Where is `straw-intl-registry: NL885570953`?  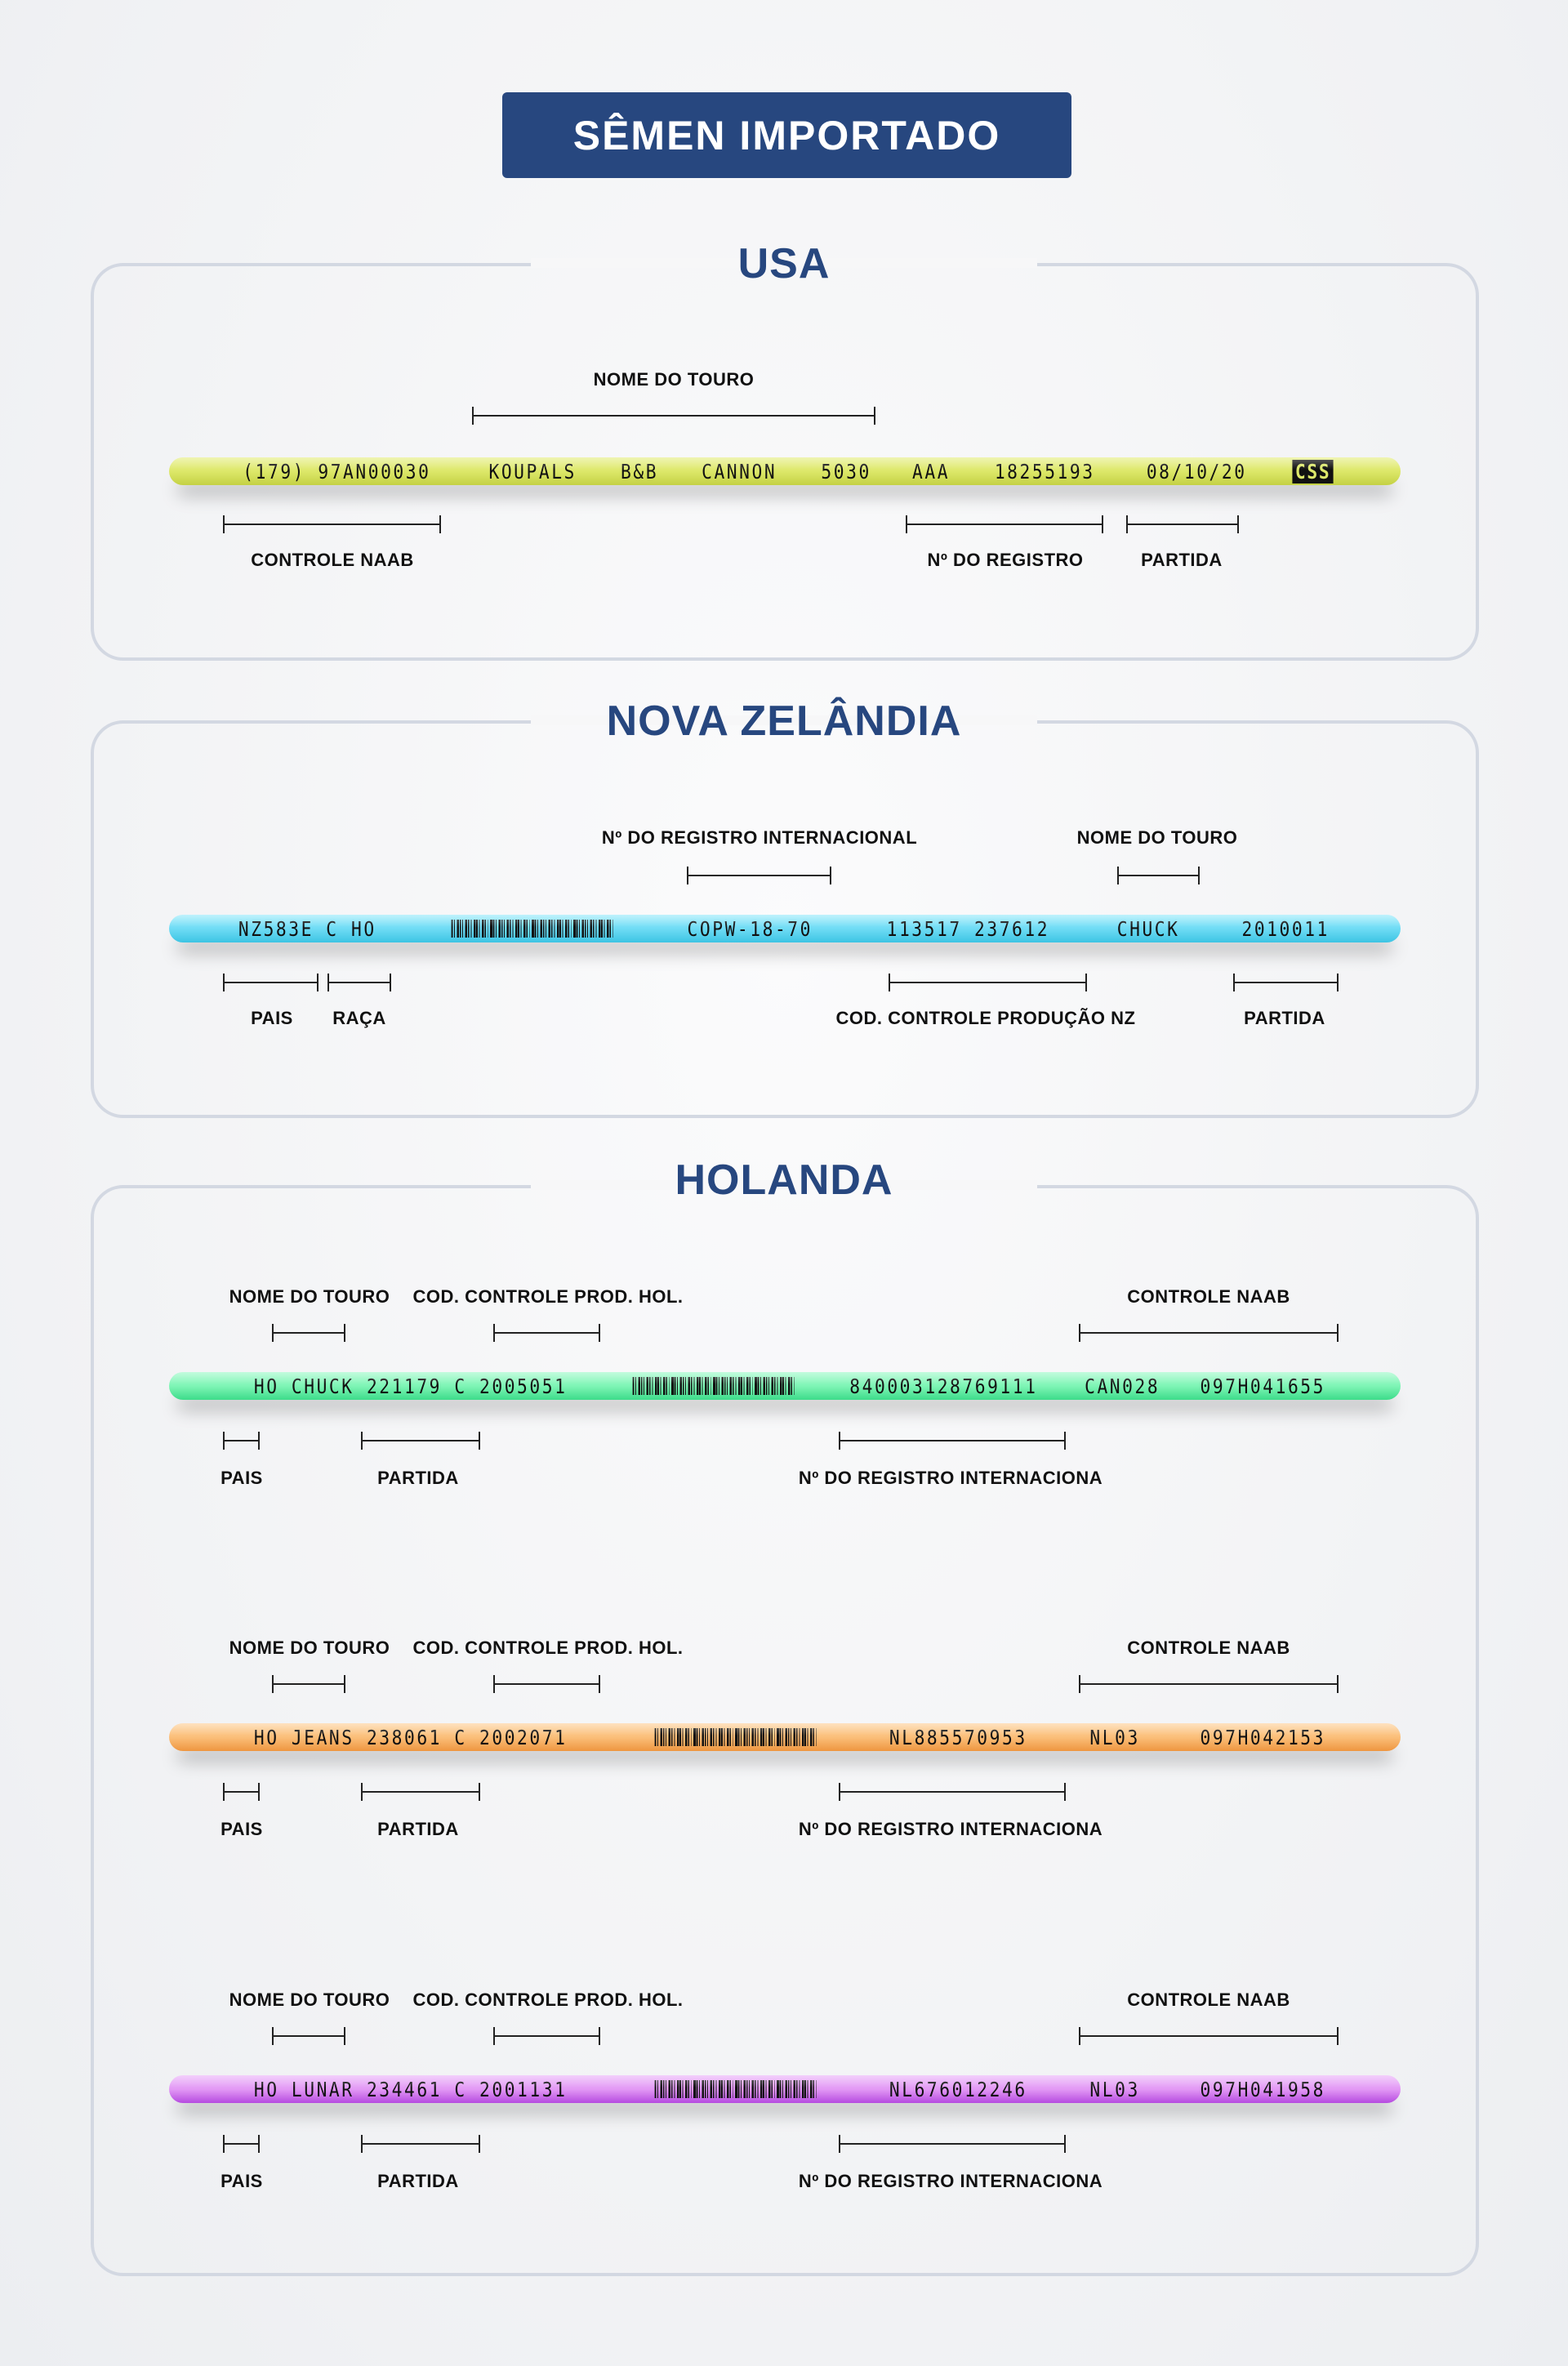 straw-intl-registry: NL885570953 is located at coordinates (958, 1737).